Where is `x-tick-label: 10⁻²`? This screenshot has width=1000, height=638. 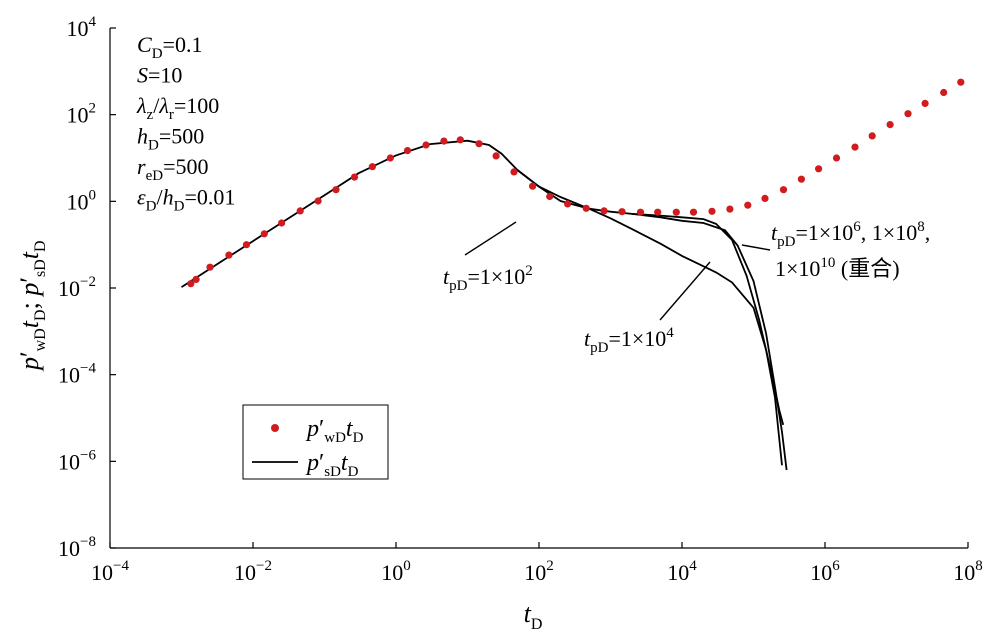
x-tick-label: 10⁻² is located at coordinates (253, 571).